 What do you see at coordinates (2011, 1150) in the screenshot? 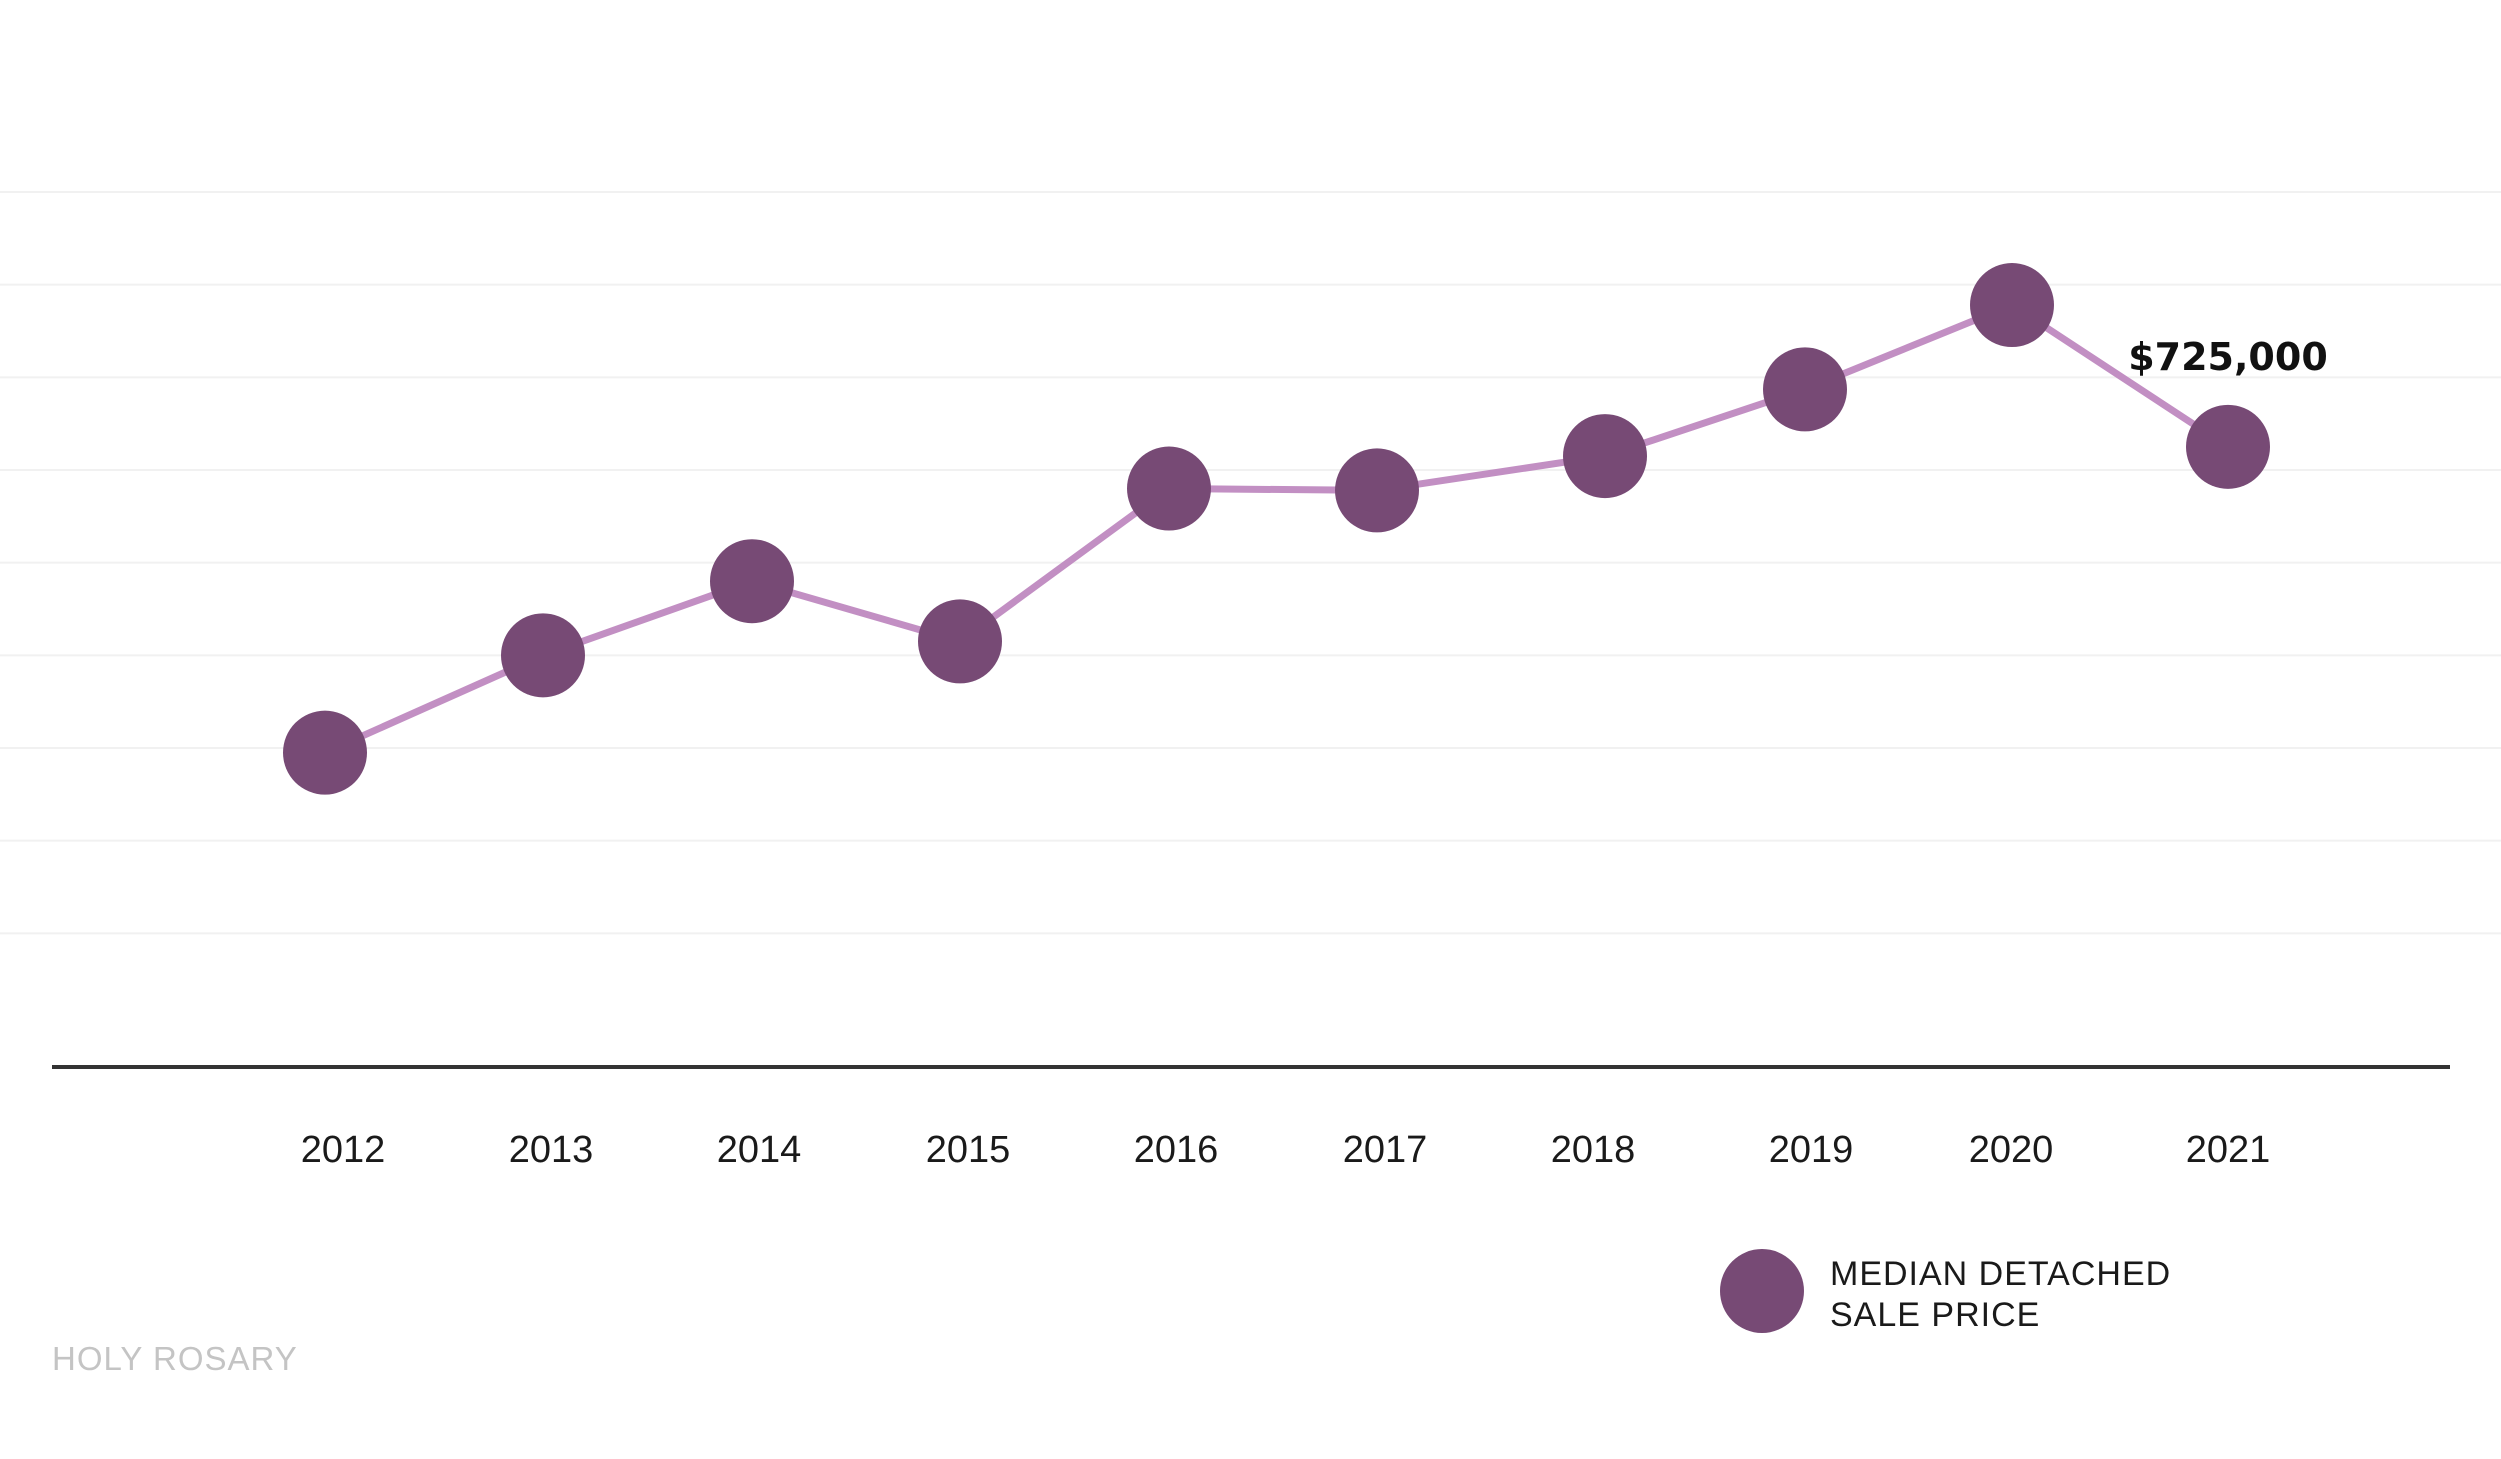
I see `x-tick-label: 2020` at bounding box center [2011, 1150].